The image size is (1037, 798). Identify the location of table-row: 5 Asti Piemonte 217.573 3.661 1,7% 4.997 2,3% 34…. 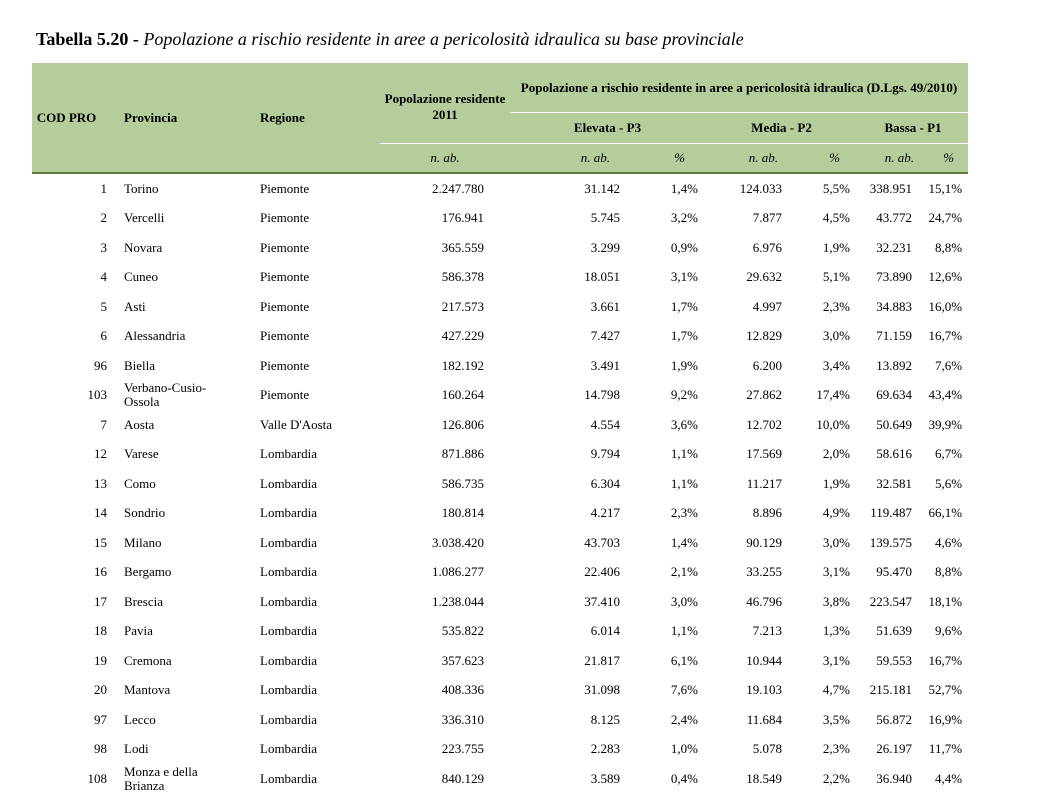
(500, 307).